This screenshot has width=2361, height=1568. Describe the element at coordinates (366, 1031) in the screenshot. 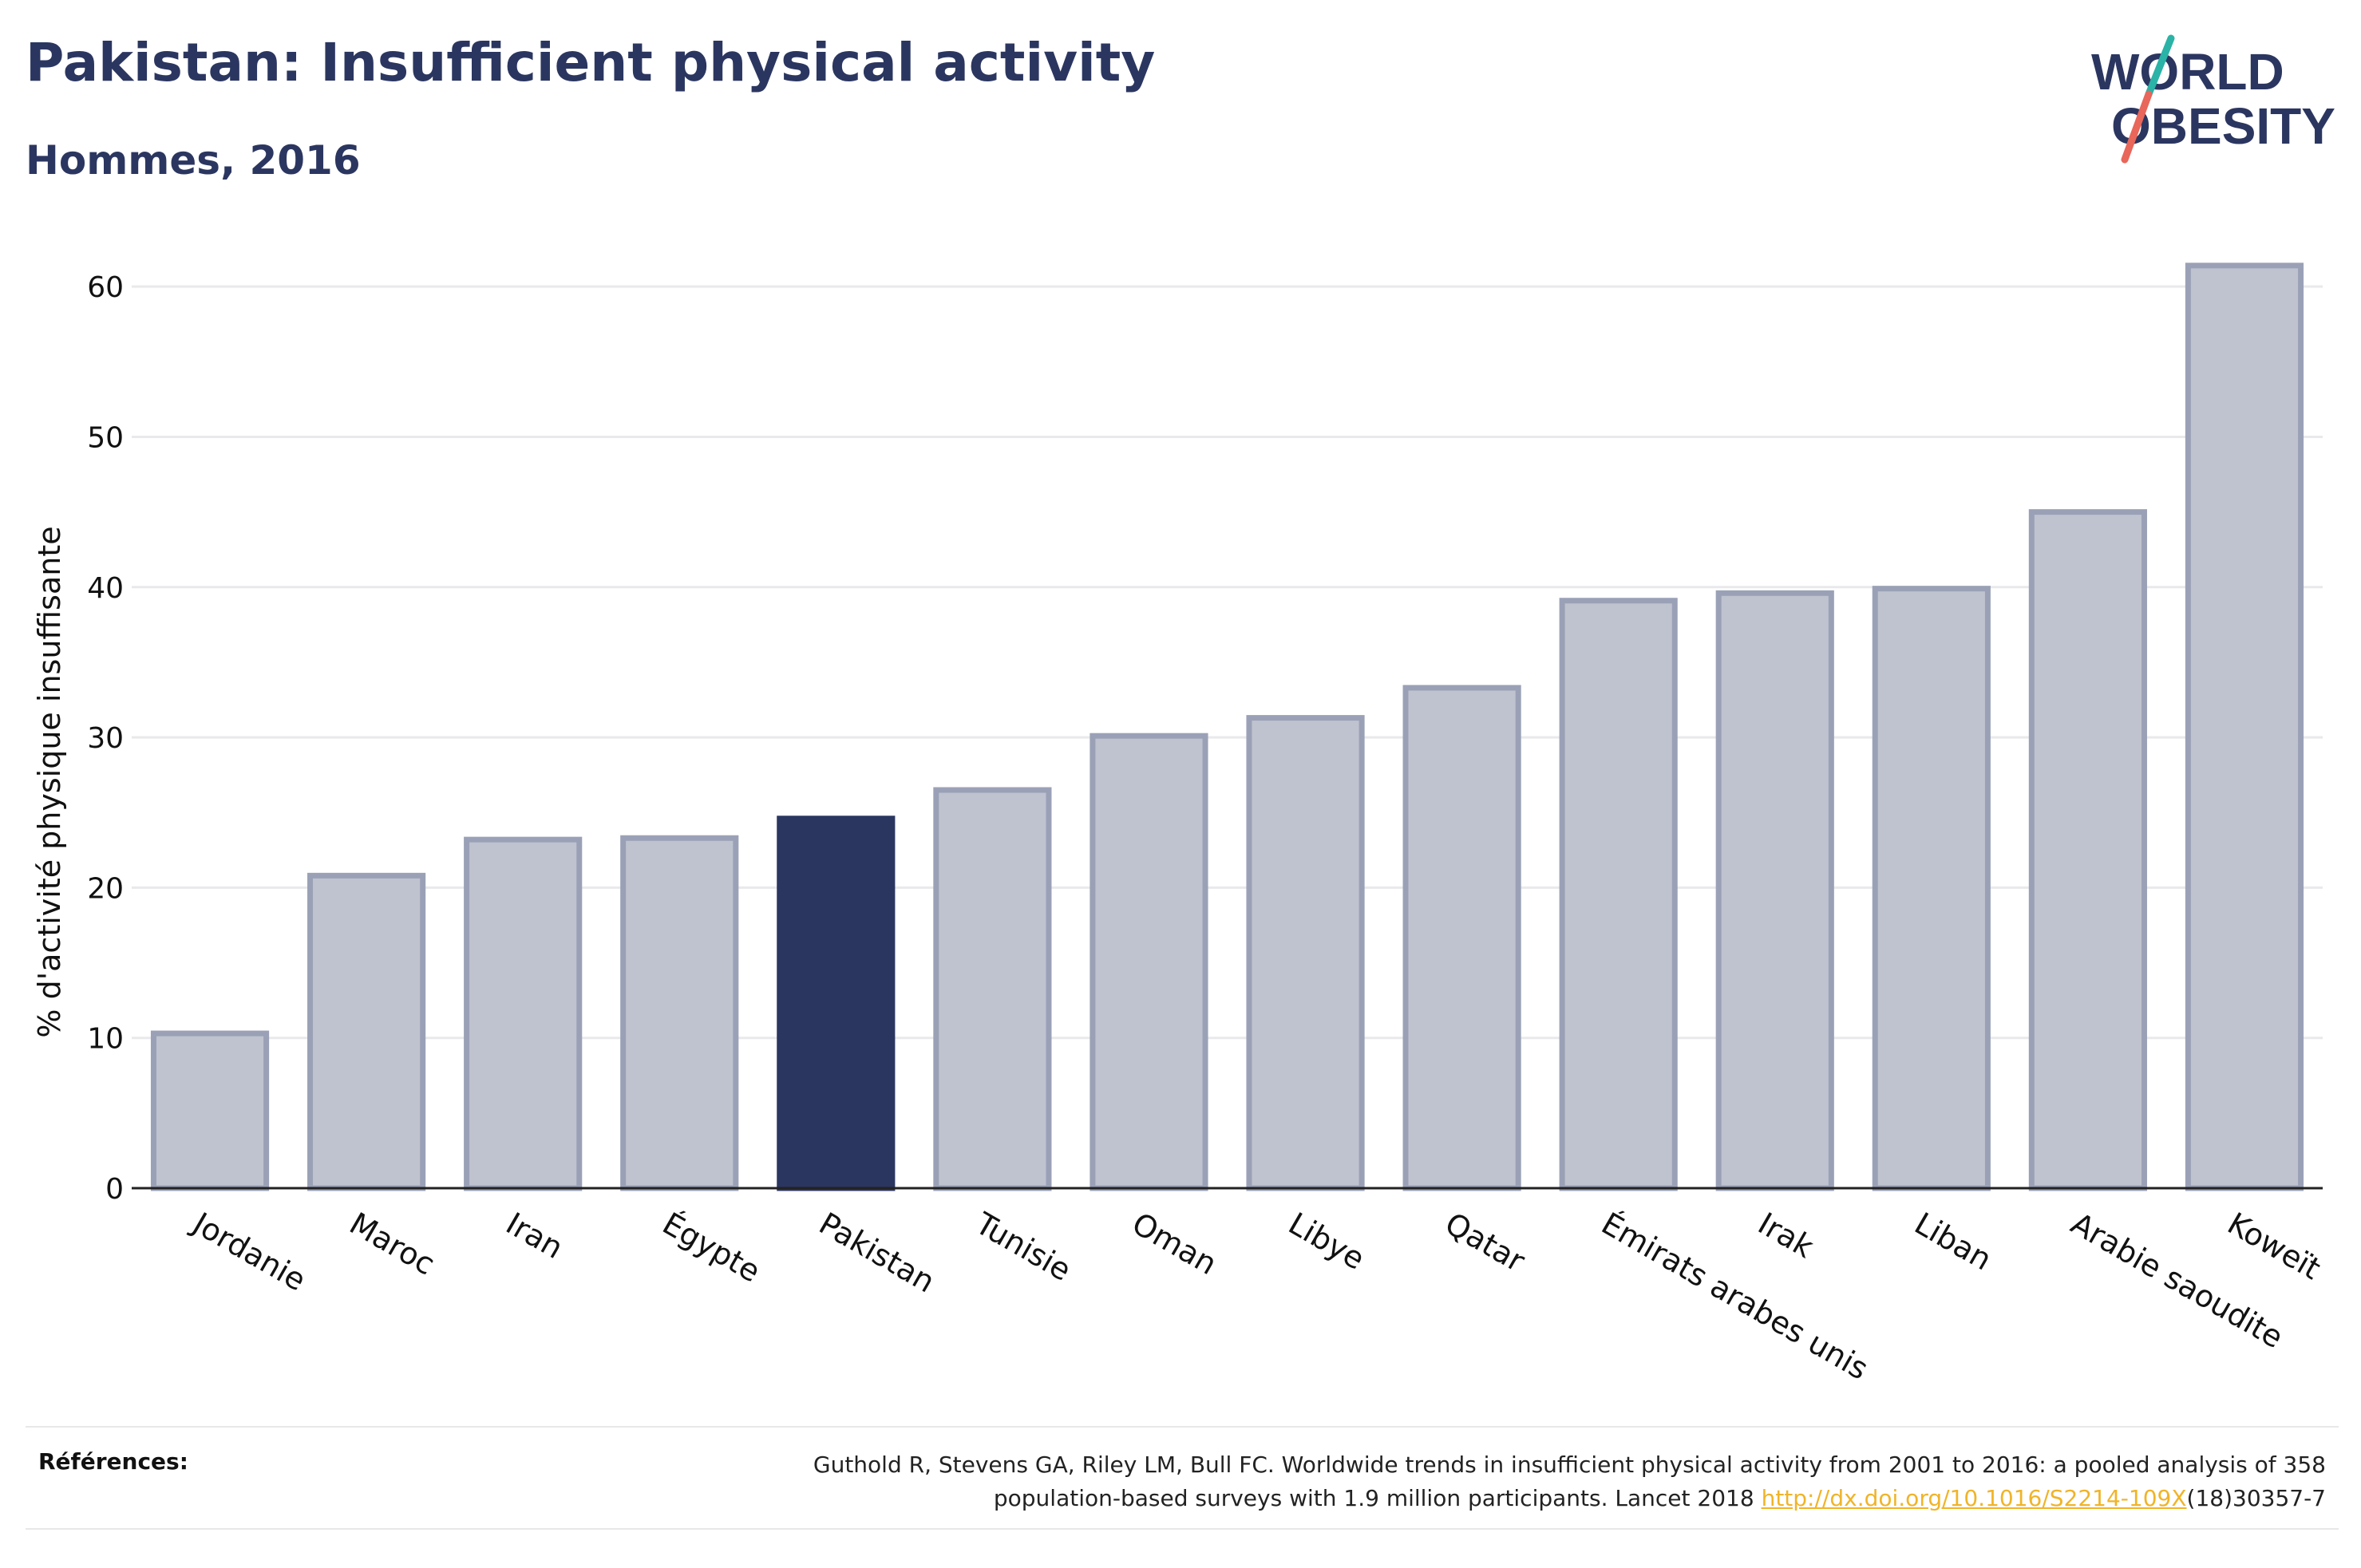

I see `bar-maroc` at that location.